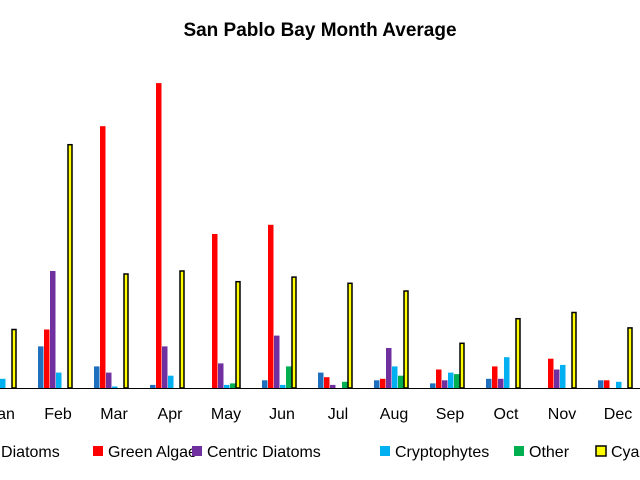 This screenshot has height=480, width=640. Describe the element at coordinates (227, 386) in the screenshot. I see `bar-cryptophytes-may` at that location.